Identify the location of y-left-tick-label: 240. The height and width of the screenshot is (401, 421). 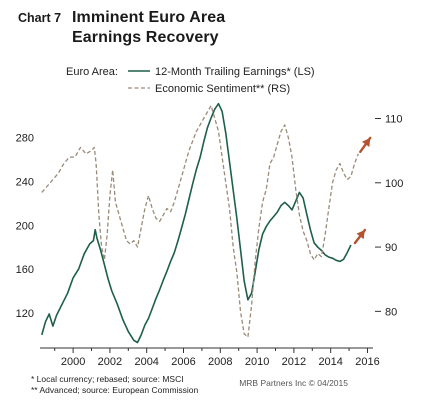
(25, 182).